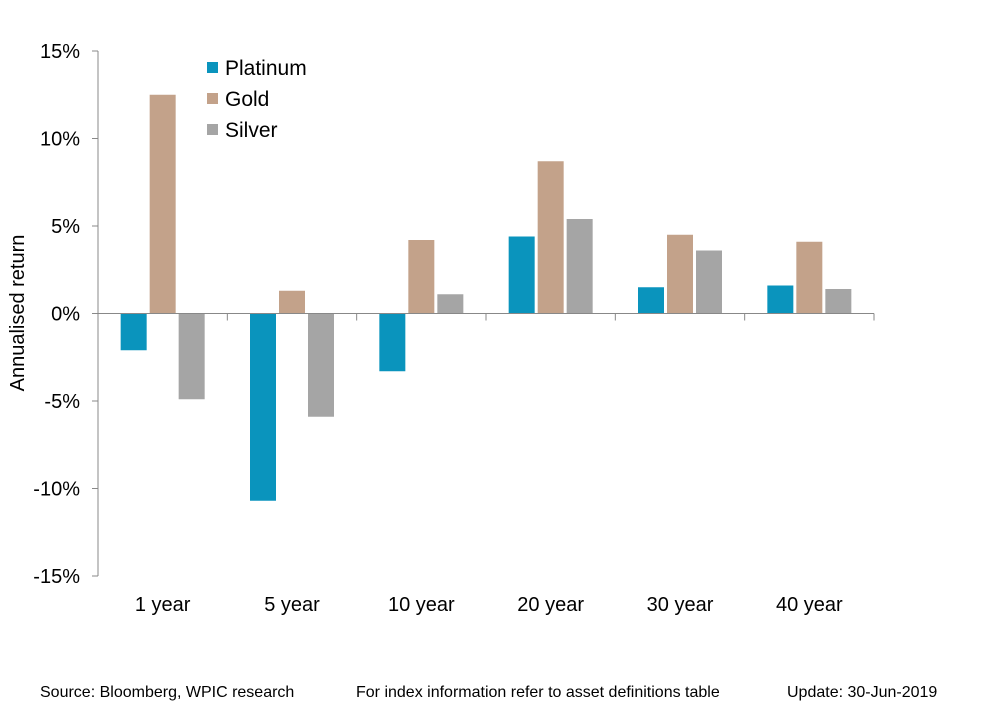 The width and height of the screenshot is (1000, 727). I want to click on bar-platinum-10-year, so click(392, 342).